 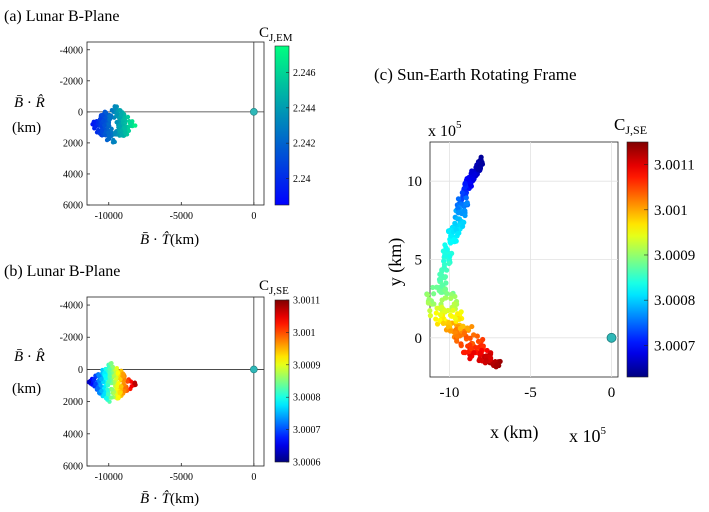 I want to click on panel-b-y-ticks: -4000 -2000 0 2000 4000 6000, so click(x=75, y=387).